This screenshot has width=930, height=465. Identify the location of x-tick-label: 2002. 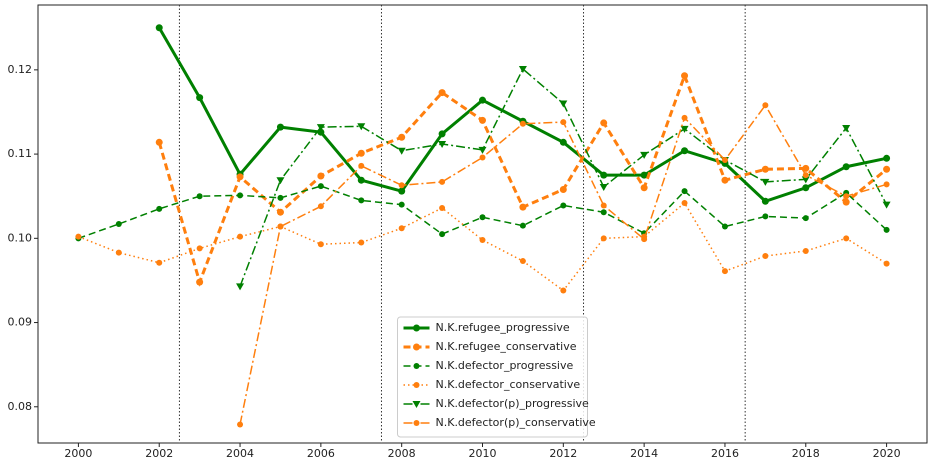
(159, 453).